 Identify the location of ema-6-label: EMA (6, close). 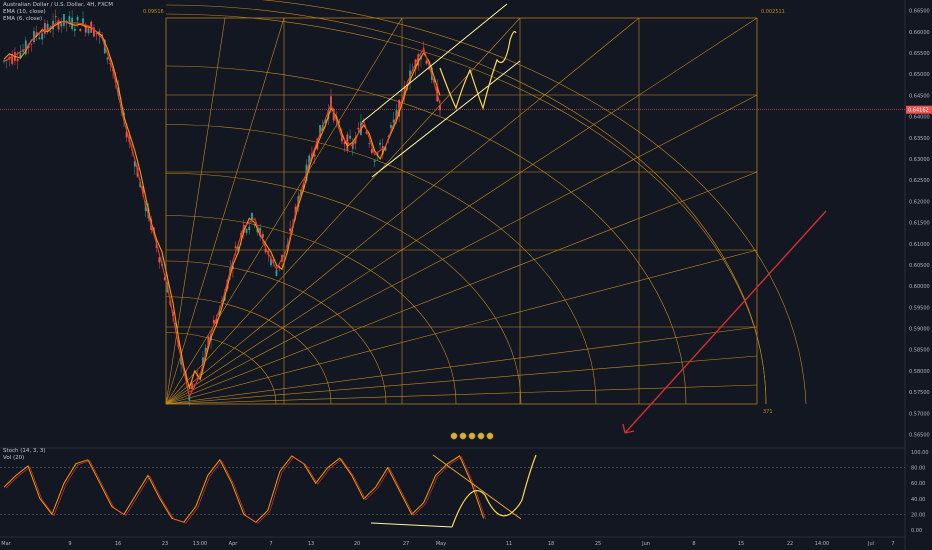
(23, 19).